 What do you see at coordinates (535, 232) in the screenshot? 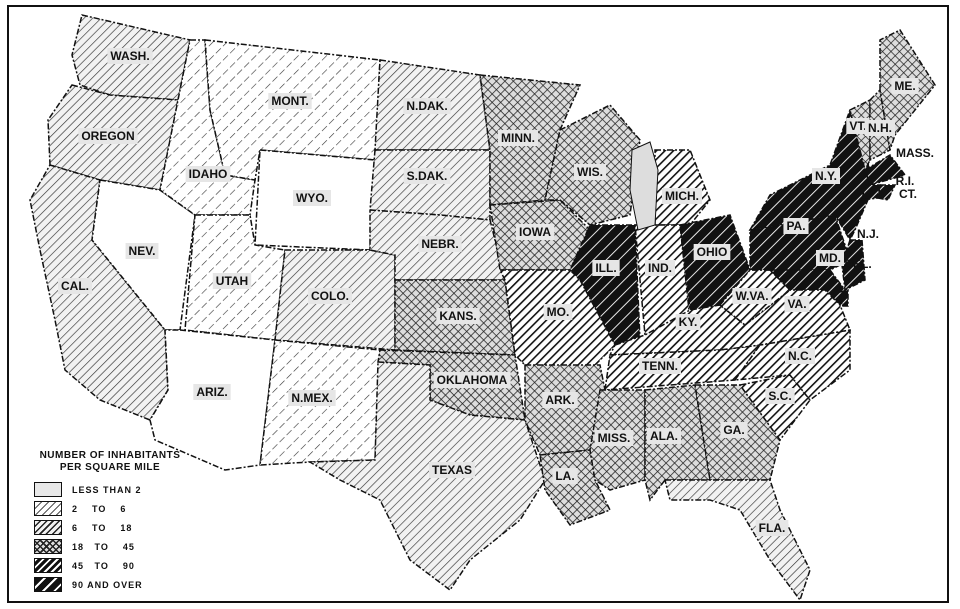
I see `state-label-iowa: IOWA` at bounding box center [535, 232].